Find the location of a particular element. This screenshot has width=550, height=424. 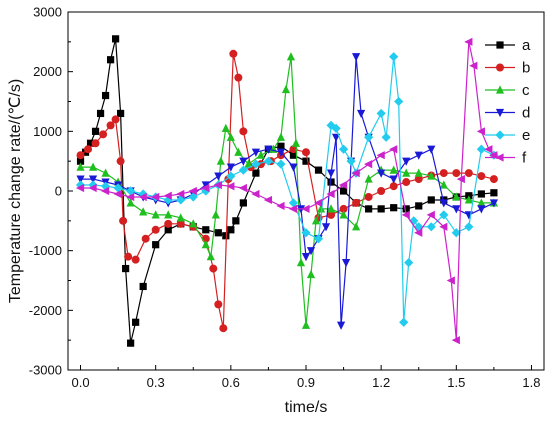

legend-marker is located at coordinates (500, 89).